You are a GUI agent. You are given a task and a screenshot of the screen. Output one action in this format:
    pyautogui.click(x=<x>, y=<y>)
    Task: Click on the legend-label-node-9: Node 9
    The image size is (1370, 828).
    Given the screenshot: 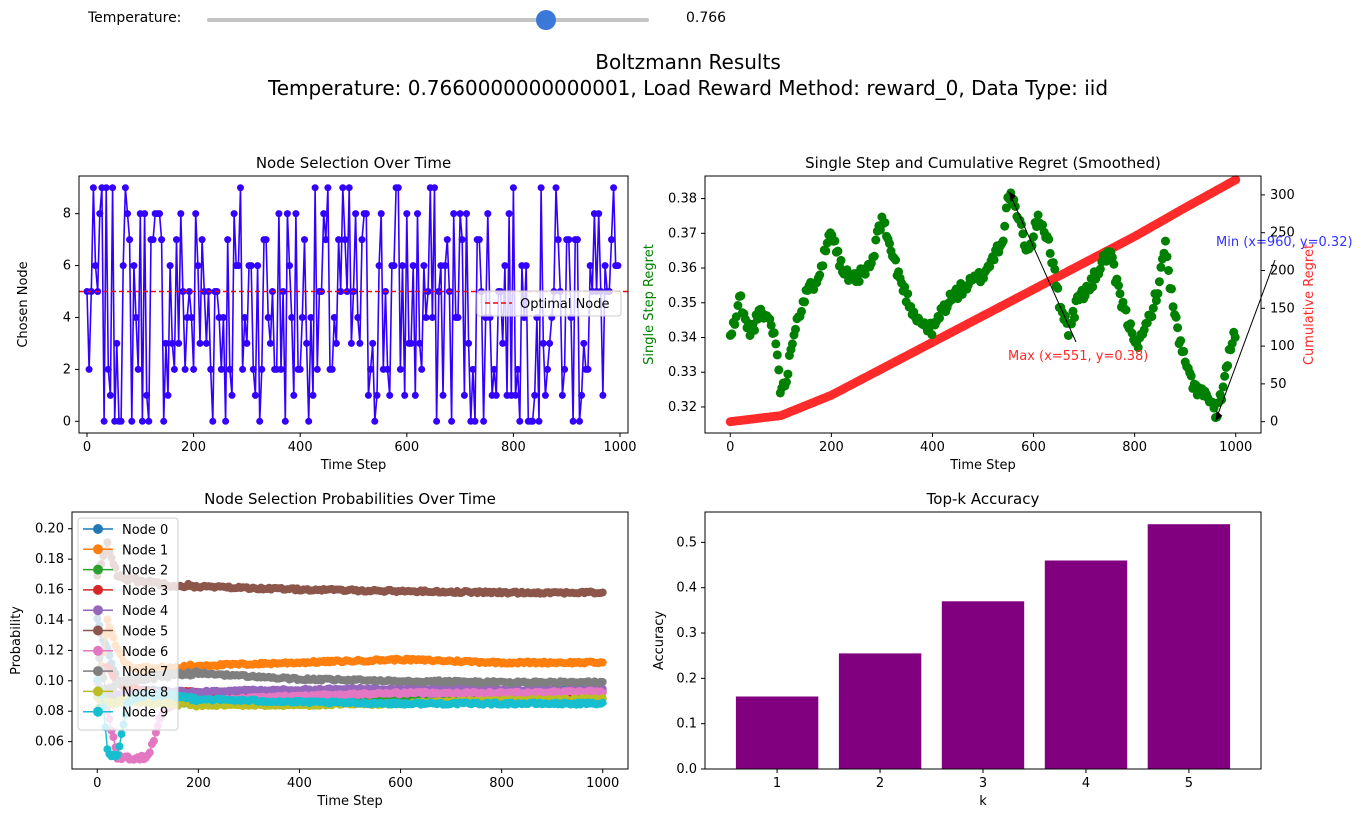 What is the action you would take?
    pyautogui.click(x=145, y=713)
    